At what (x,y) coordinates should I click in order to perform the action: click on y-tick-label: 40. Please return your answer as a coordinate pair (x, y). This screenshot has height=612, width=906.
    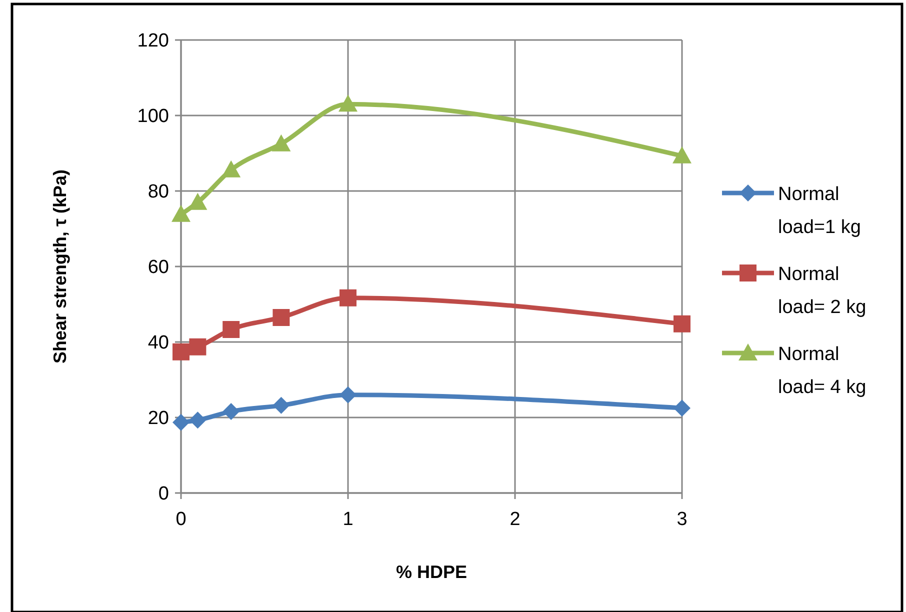
    Looking at the image, I should click on (158, 343).